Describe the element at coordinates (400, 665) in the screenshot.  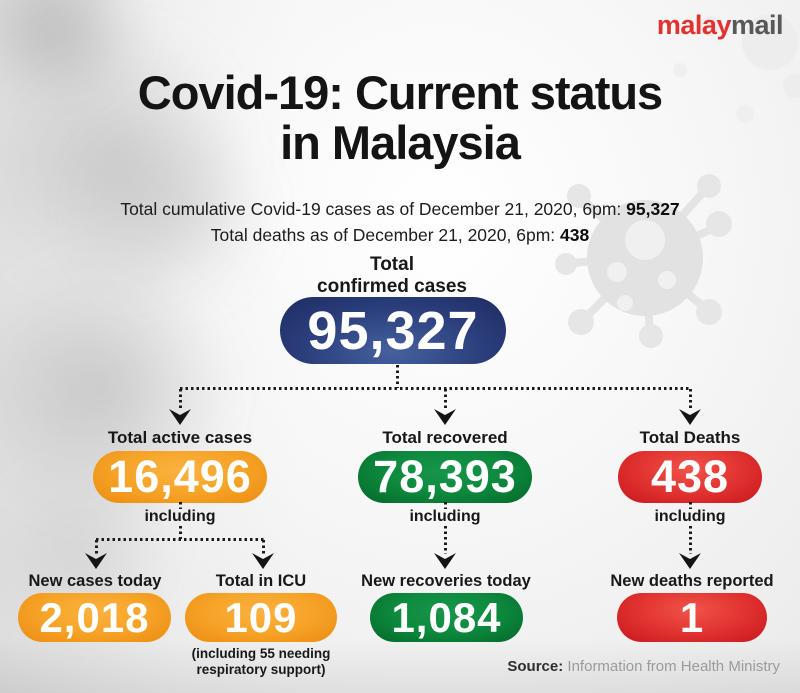
I see `background-bottom-shade` at that location.